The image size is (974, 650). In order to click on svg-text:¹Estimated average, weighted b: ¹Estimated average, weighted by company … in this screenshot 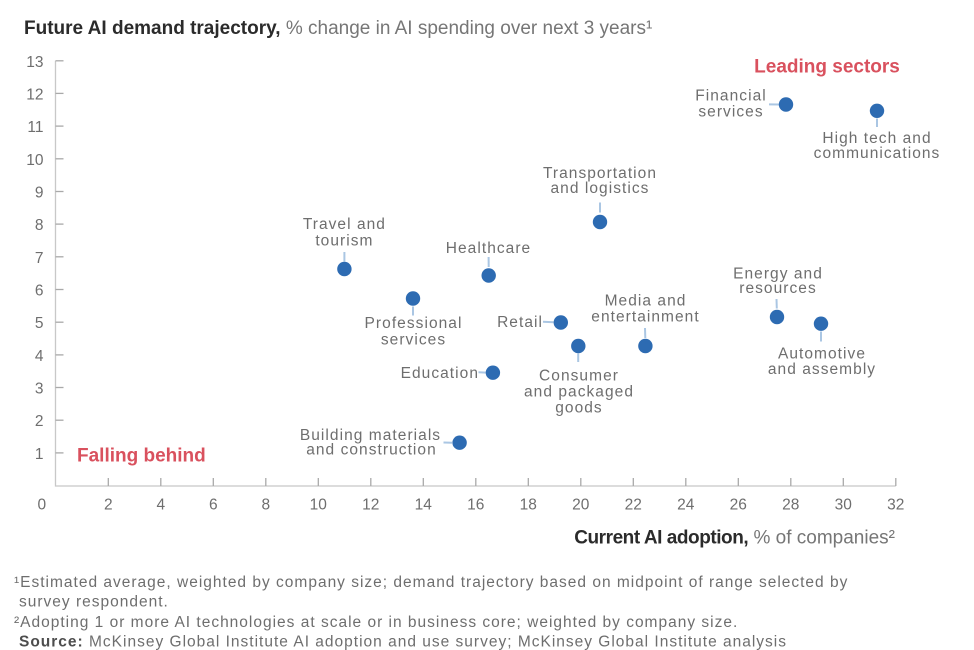, I will do `click(431, 582)`.